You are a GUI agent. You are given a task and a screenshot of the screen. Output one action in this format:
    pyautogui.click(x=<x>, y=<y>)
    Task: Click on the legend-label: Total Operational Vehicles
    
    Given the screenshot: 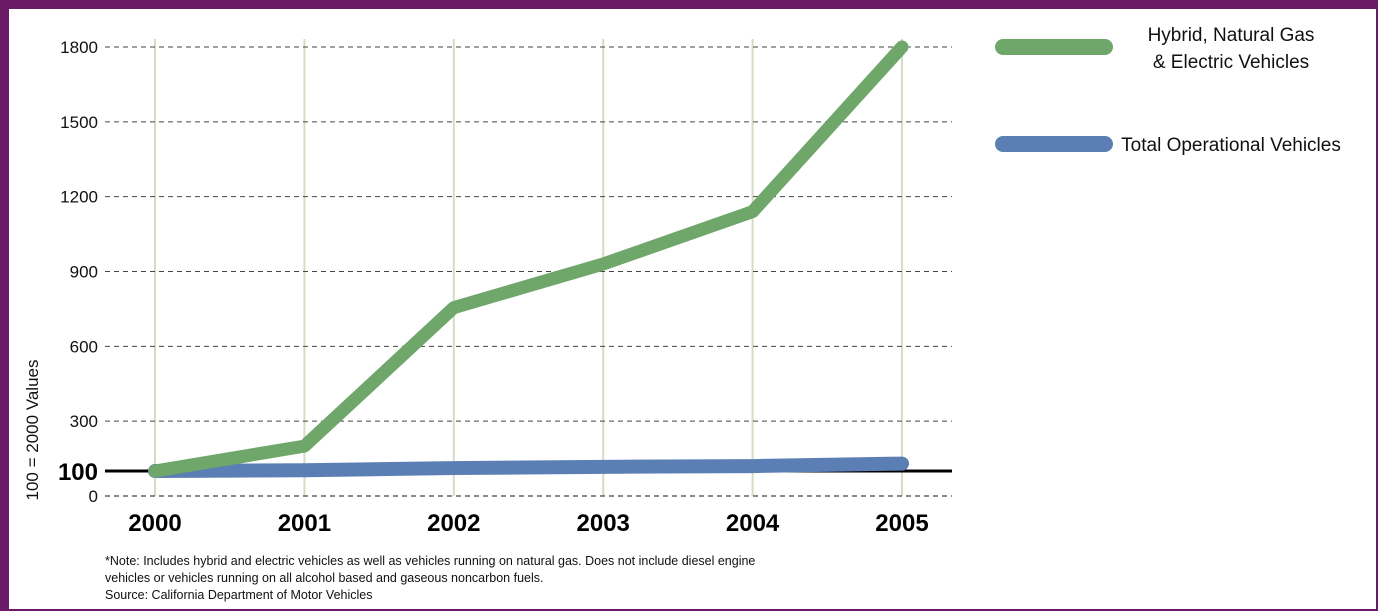 What is the action you would take?
    pyautogui.click(x=1231, y=145)
    